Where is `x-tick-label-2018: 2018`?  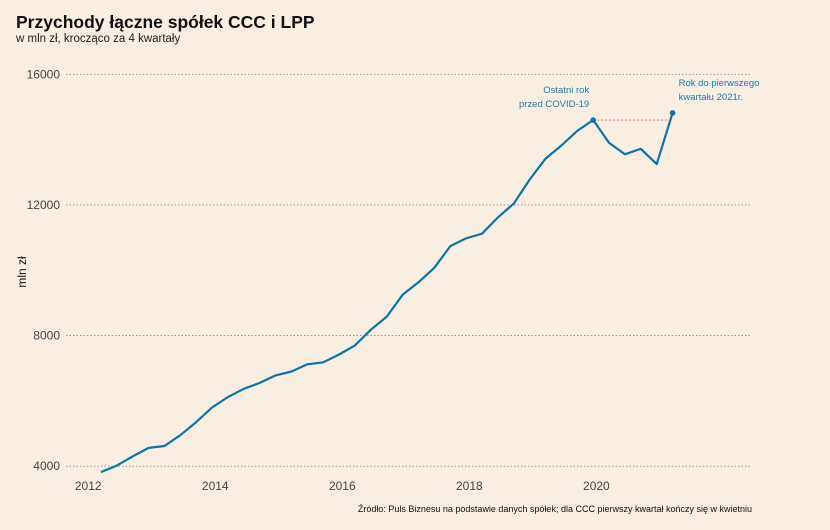 x-tick-label-2018: 2018 is located at coordinates (469, 486).